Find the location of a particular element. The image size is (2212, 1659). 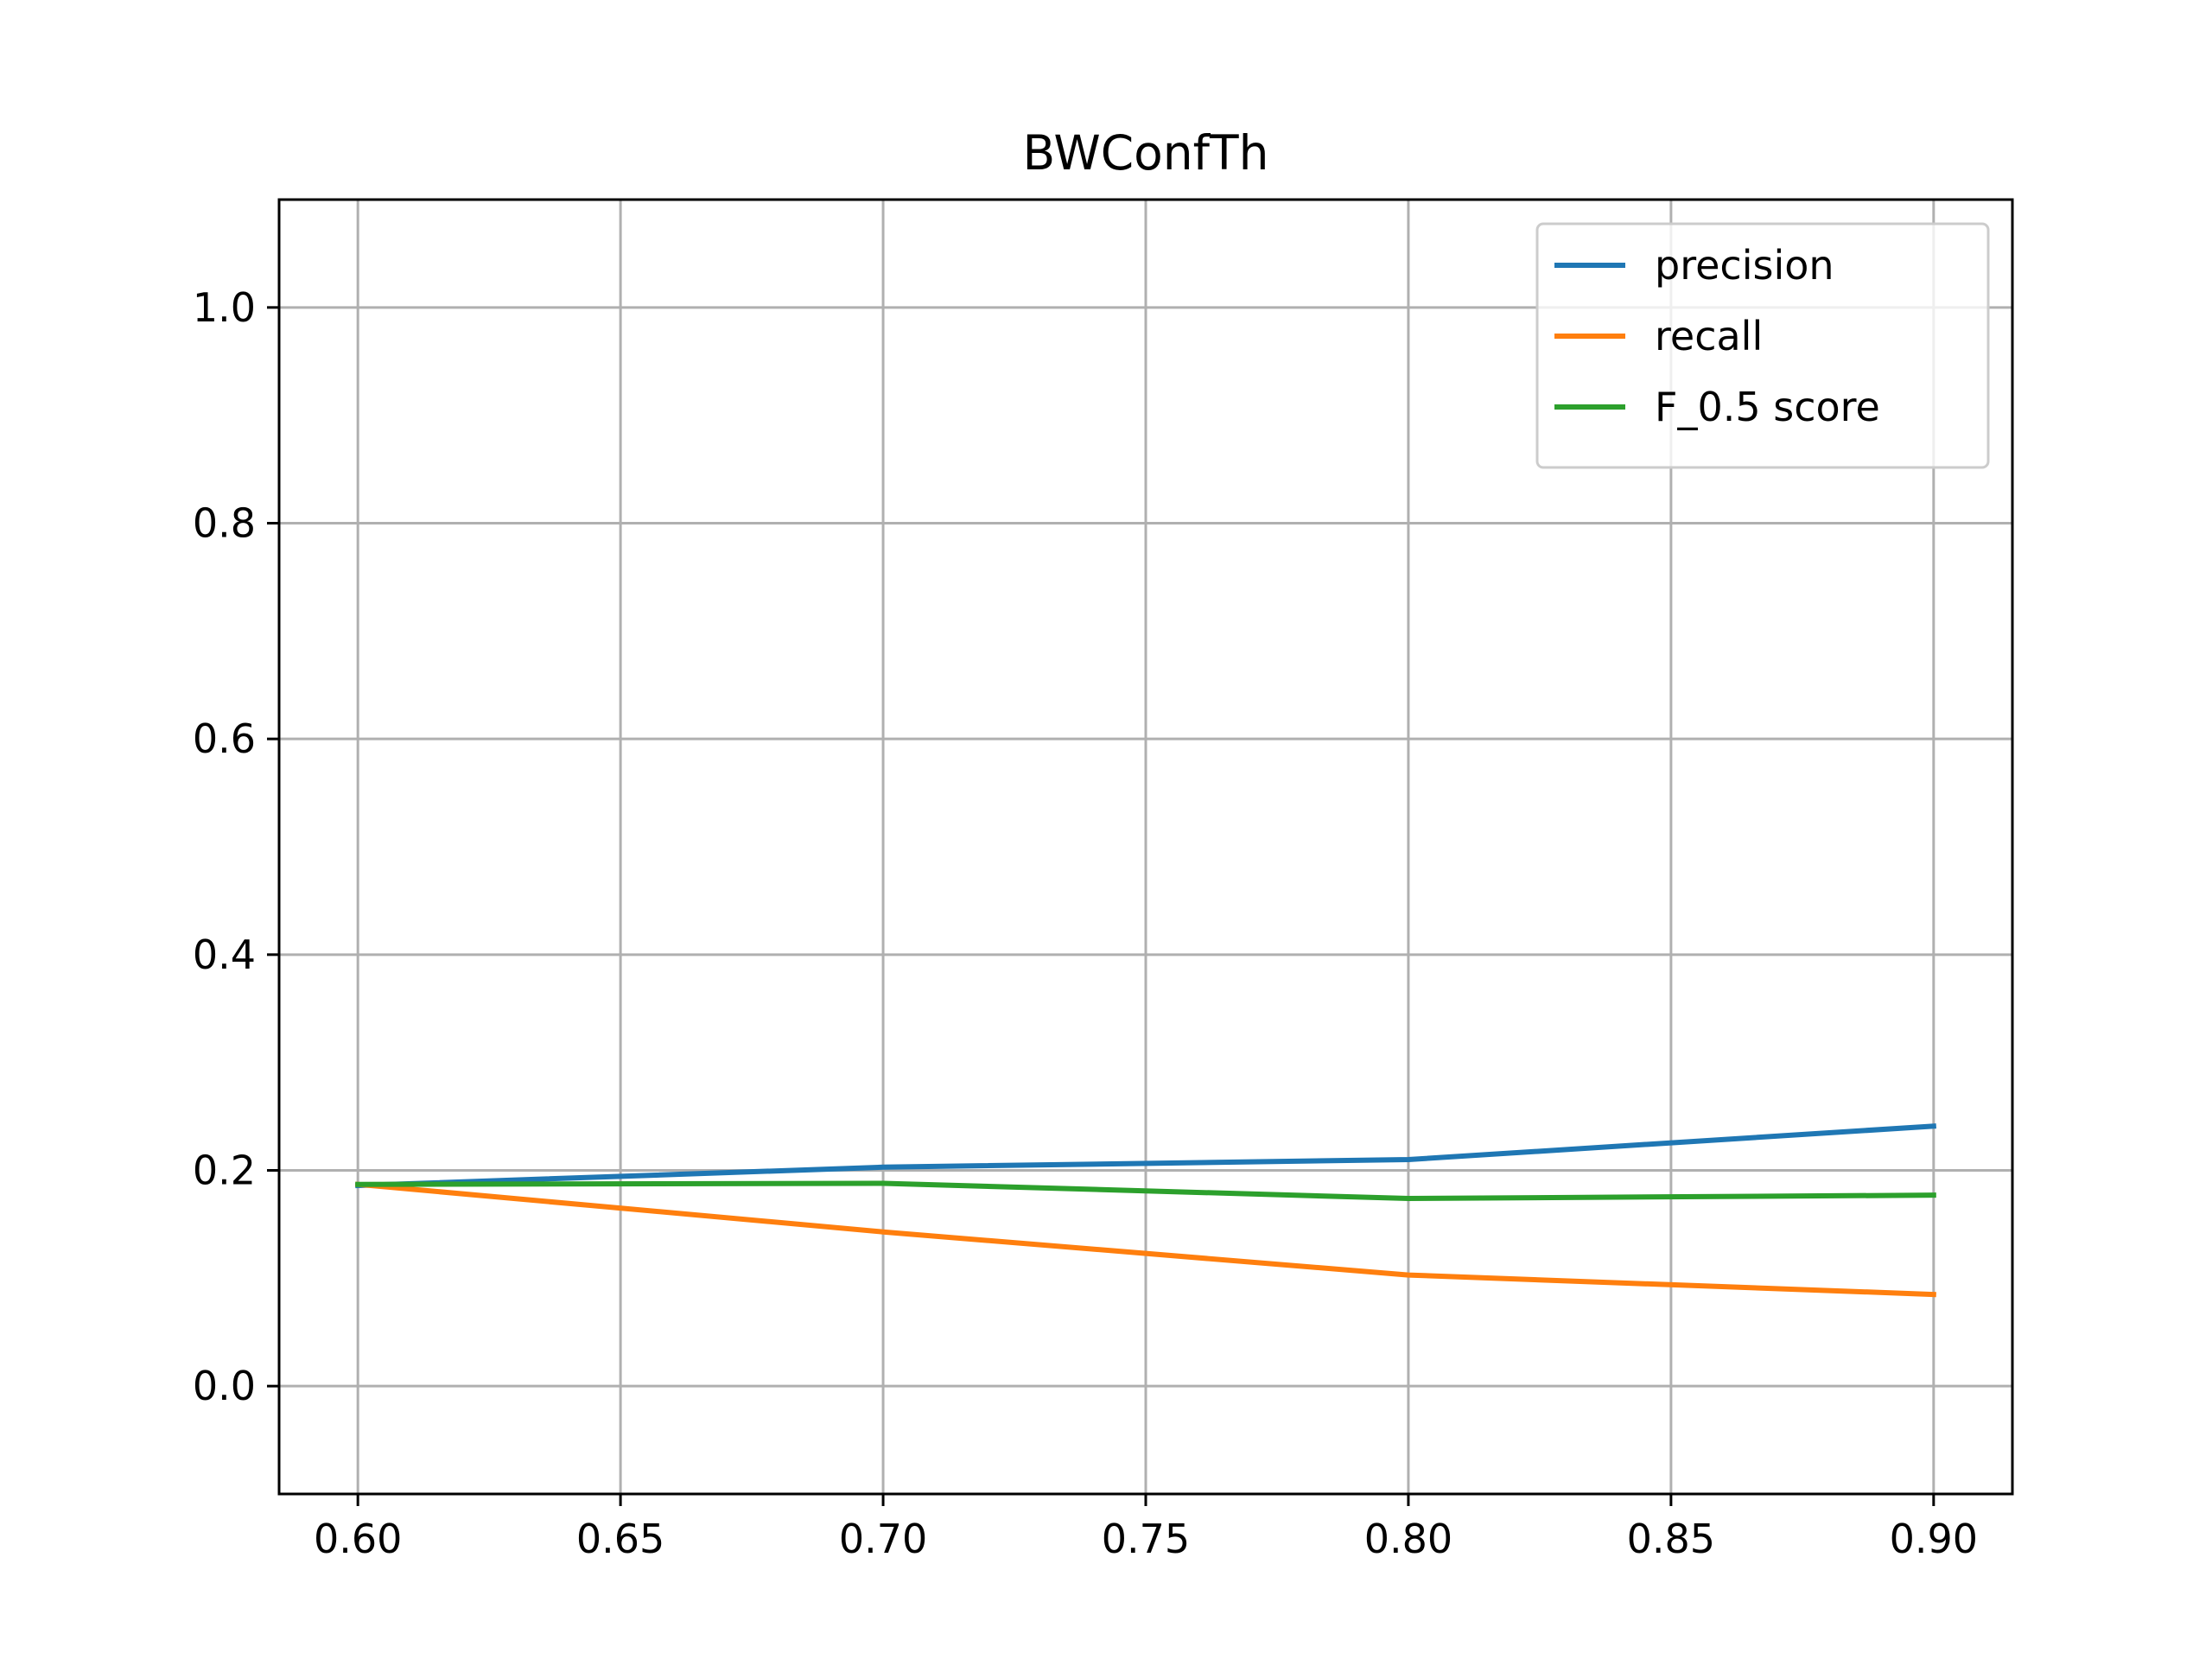

x-tick-label: 0.75 is located at coordinates (1146, 1539).